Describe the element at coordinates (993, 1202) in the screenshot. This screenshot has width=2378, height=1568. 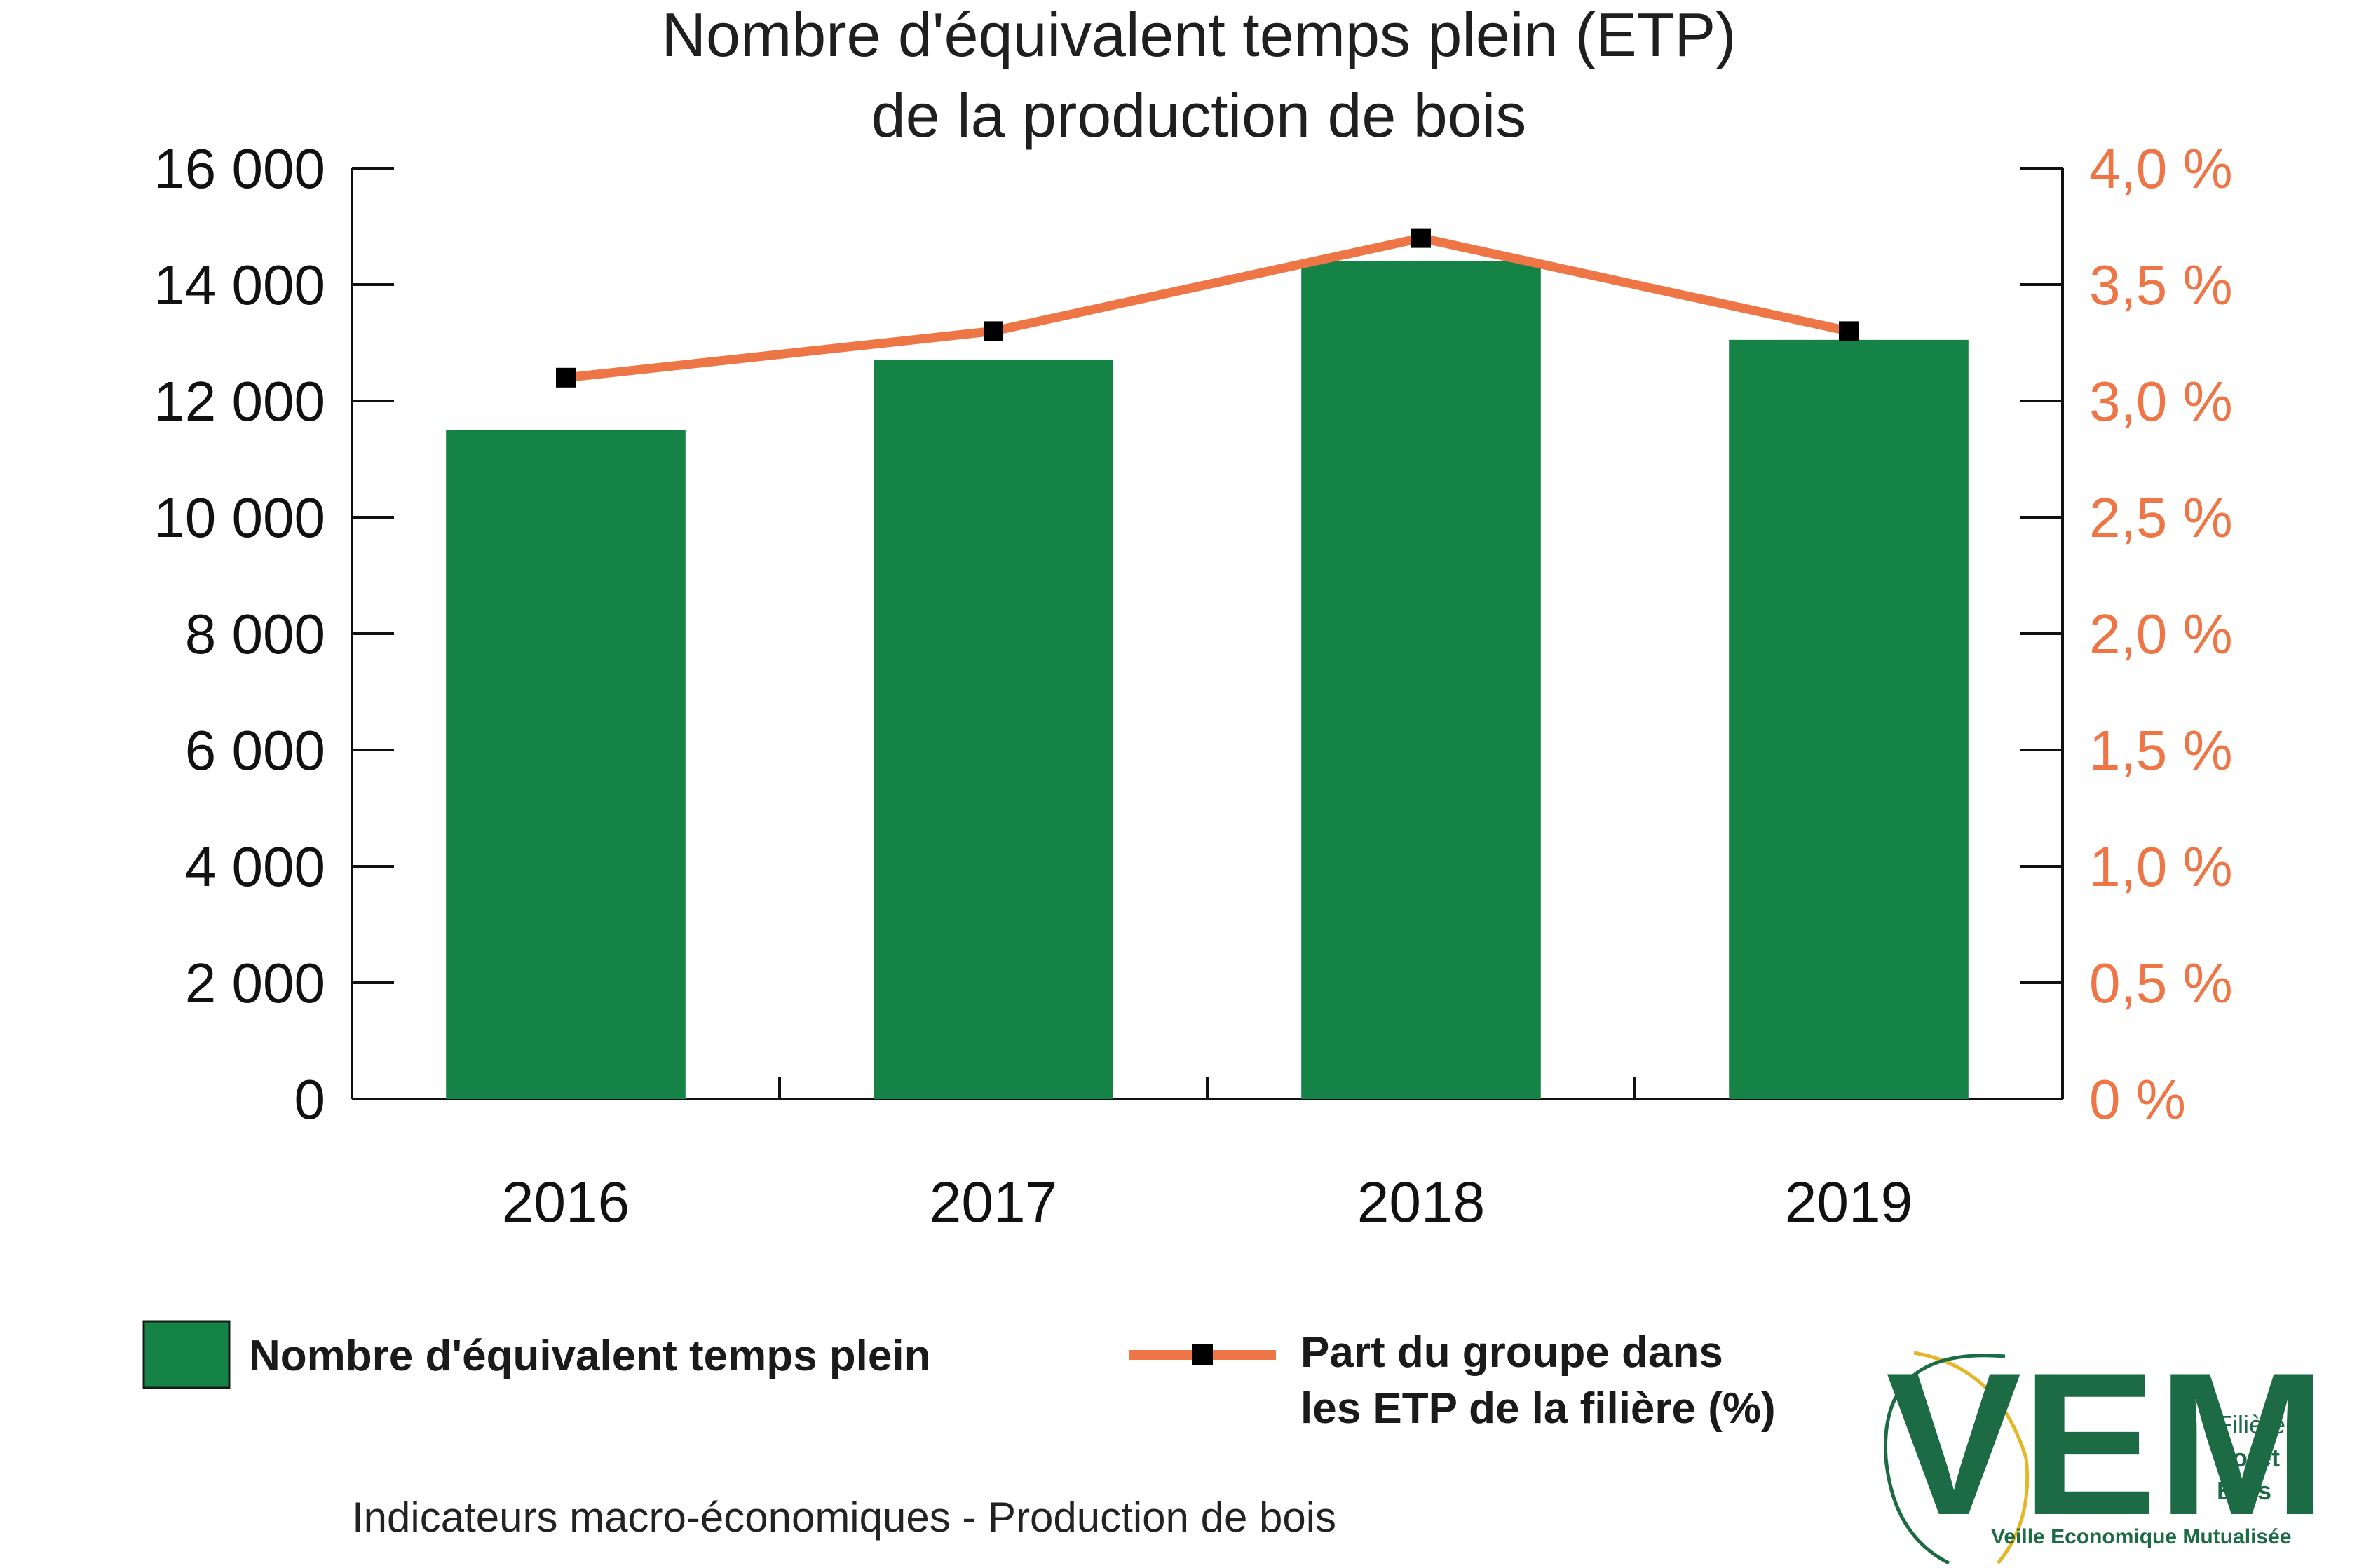
I see `category-label-2017: 2017` at that location.